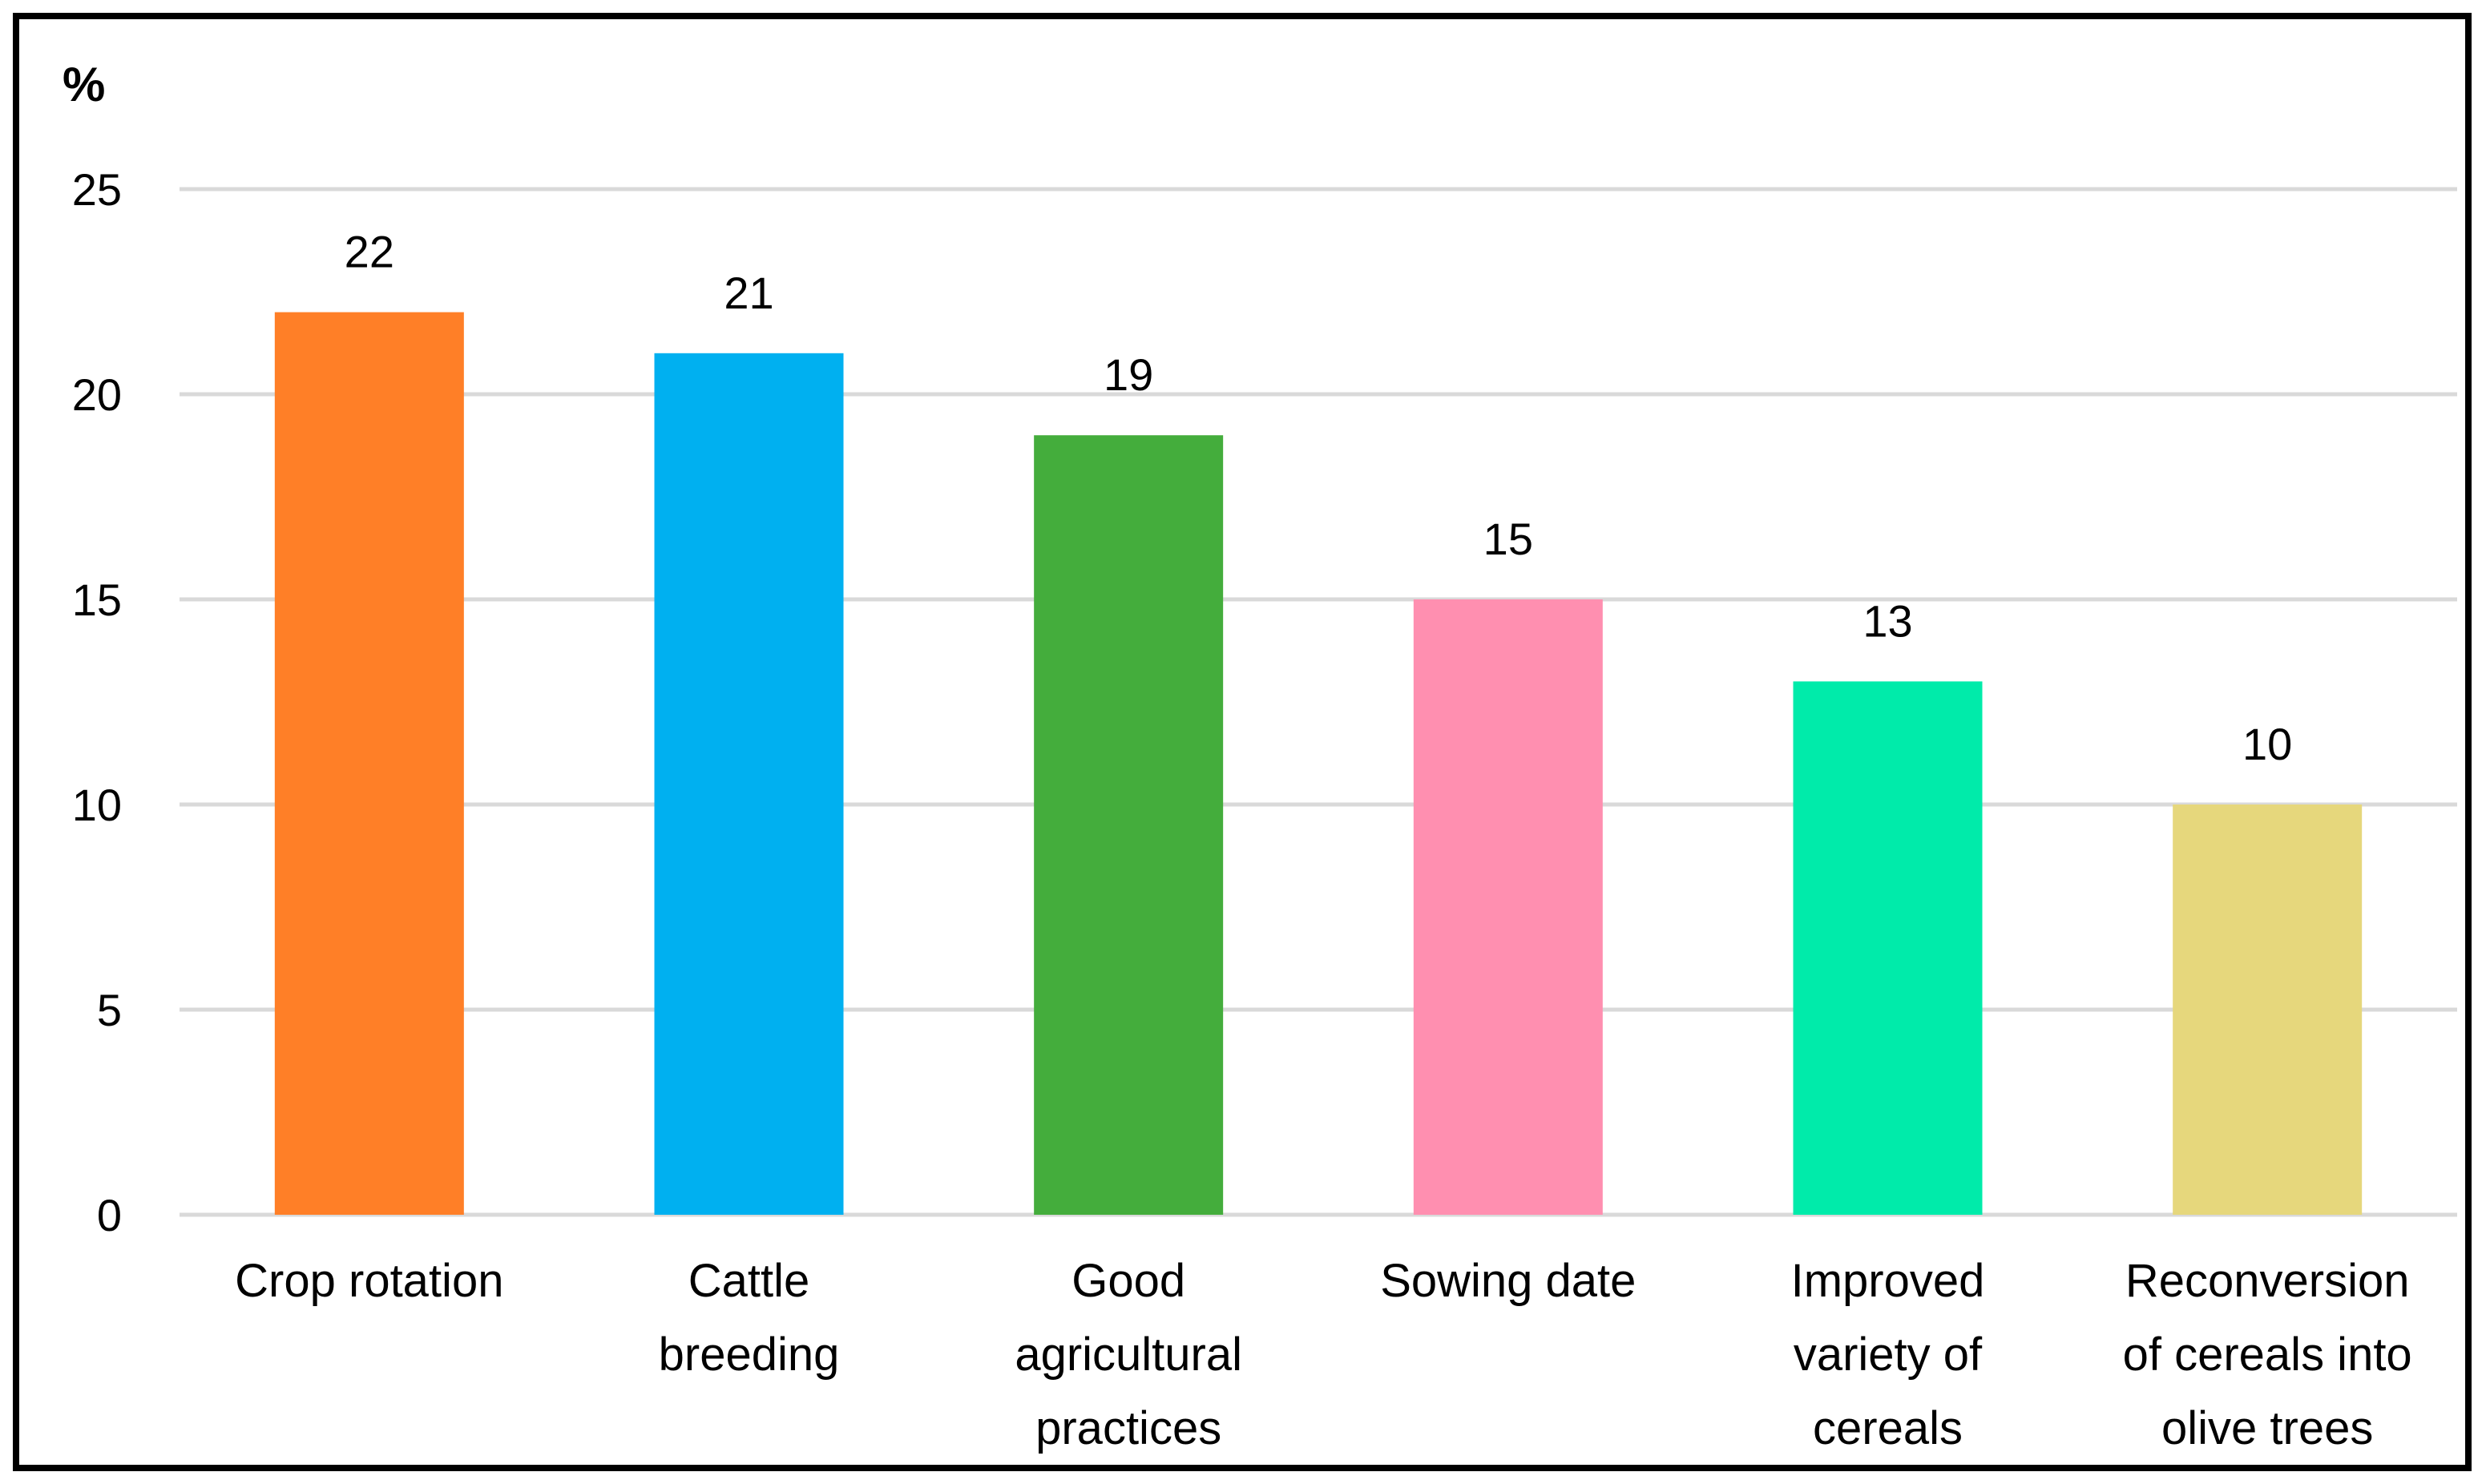 The width and height of the screenshot is (2486, 1484). I want to click on data-label: 21, so click(748, 293).